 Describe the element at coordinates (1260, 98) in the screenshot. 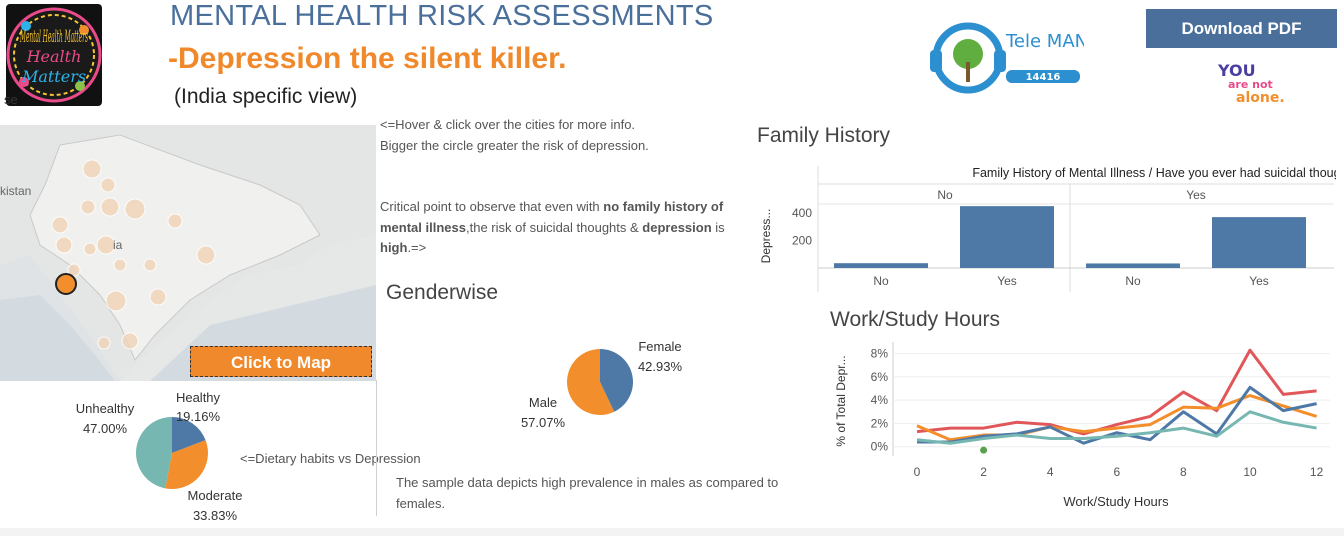

I see `svg-text: alone.` at that location.